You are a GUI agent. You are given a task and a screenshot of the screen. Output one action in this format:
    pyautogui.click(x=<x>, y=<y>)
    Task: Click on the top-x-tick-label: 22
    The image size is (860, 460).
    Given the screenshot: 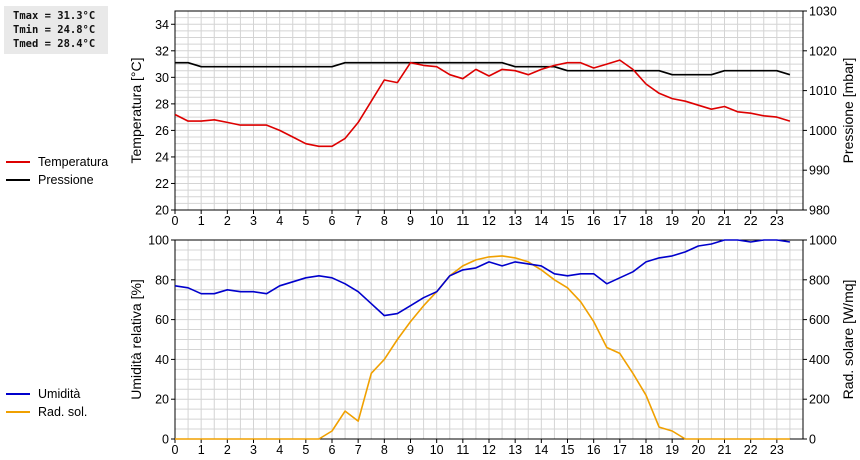 What is the action you would take?
    pyautogui.click(x=751, y=221)
    